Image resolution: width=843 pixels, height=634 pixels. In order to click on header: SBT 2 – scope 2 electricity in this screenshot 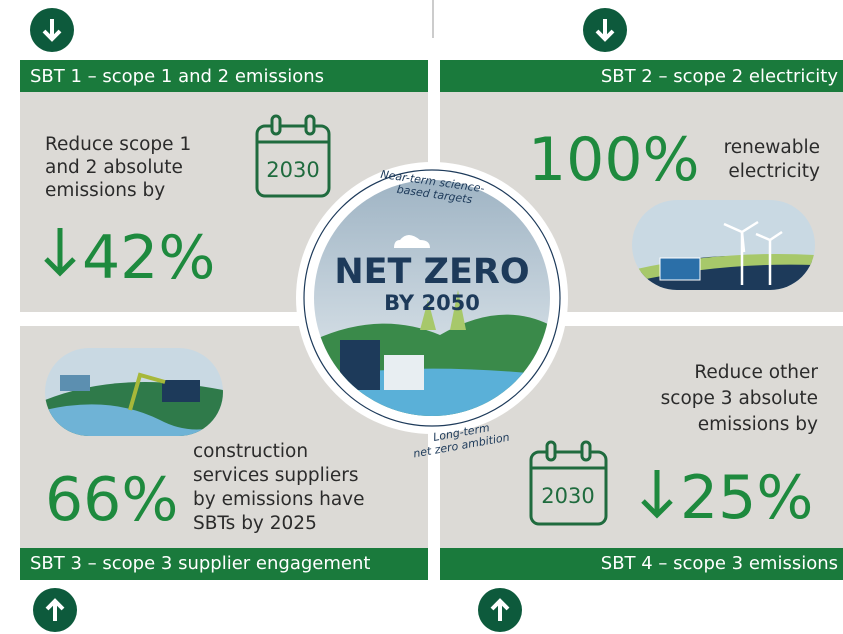, I will do `click(720, 76)`.